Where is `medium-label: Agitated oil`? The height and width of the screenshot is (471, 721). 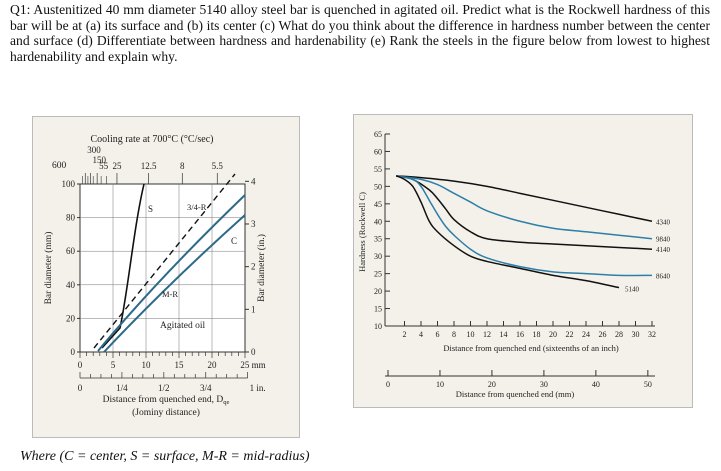
medium-label: Agitated oil is located at coordinates (182, 326).